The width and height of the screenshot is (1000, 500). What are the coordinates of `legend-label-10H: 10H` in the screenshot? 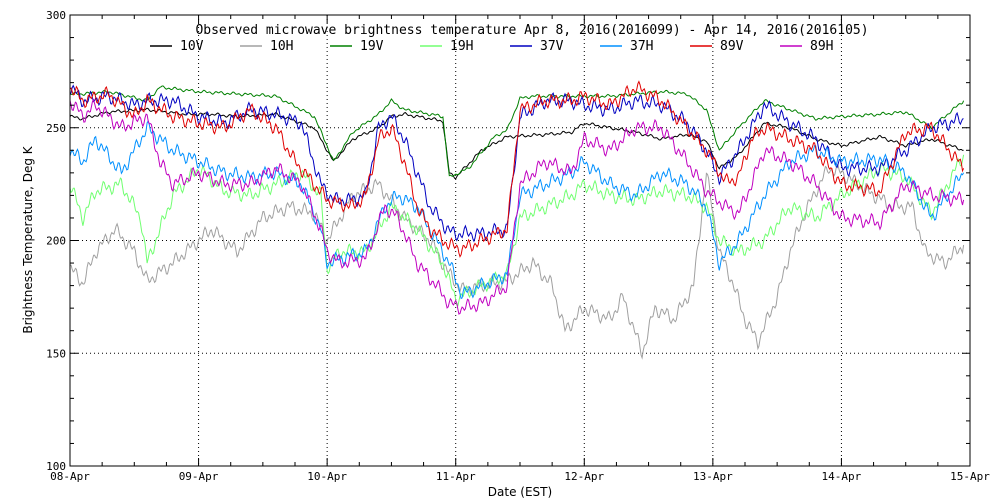 It's located at (281, 46).